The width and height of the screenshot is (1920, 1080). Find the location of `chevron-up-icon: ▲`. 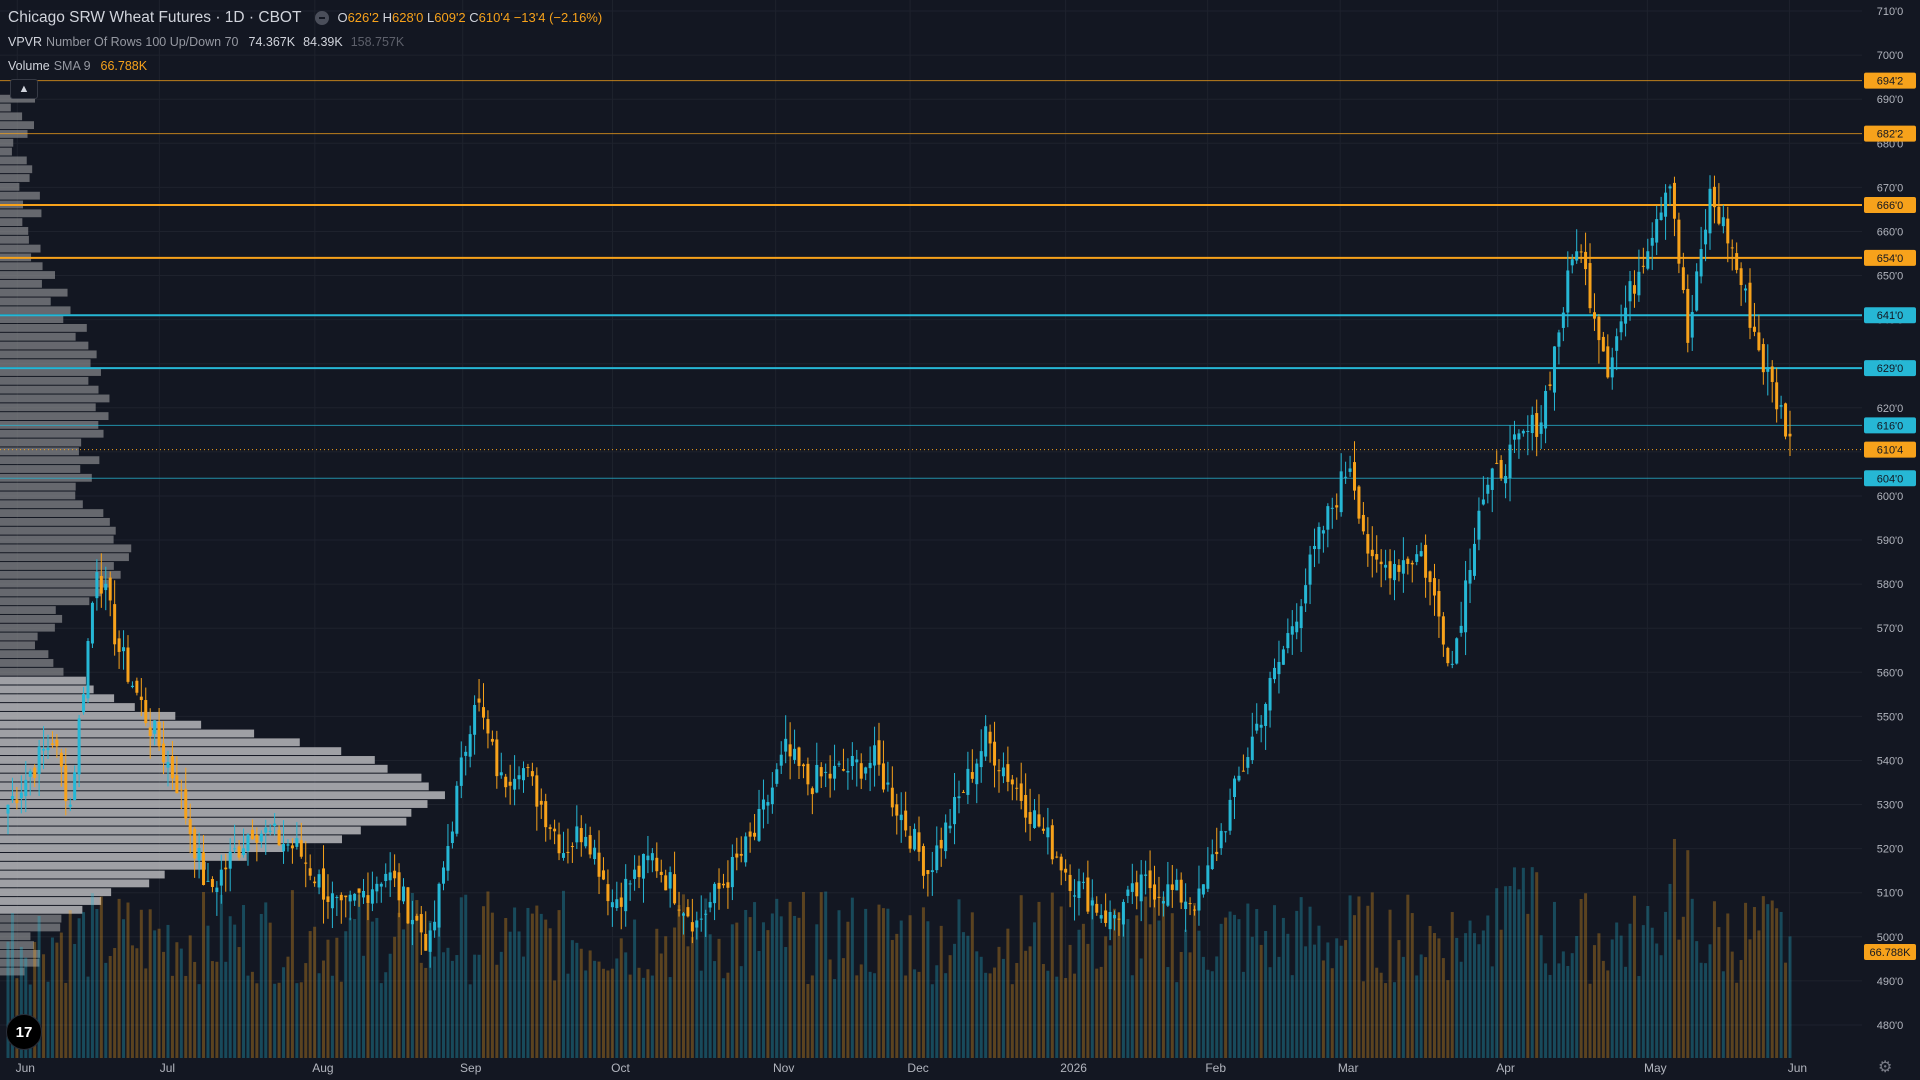

chevron-up-icon: ▲ is located at coordinates (24, 89).